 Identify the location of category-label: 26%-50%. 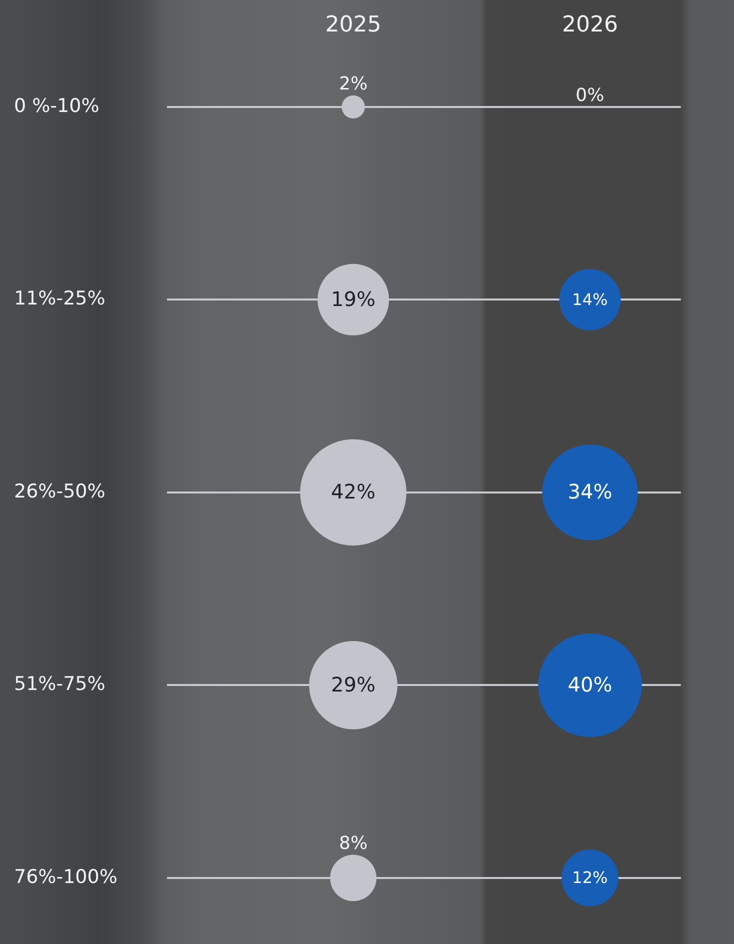
(60, 491).